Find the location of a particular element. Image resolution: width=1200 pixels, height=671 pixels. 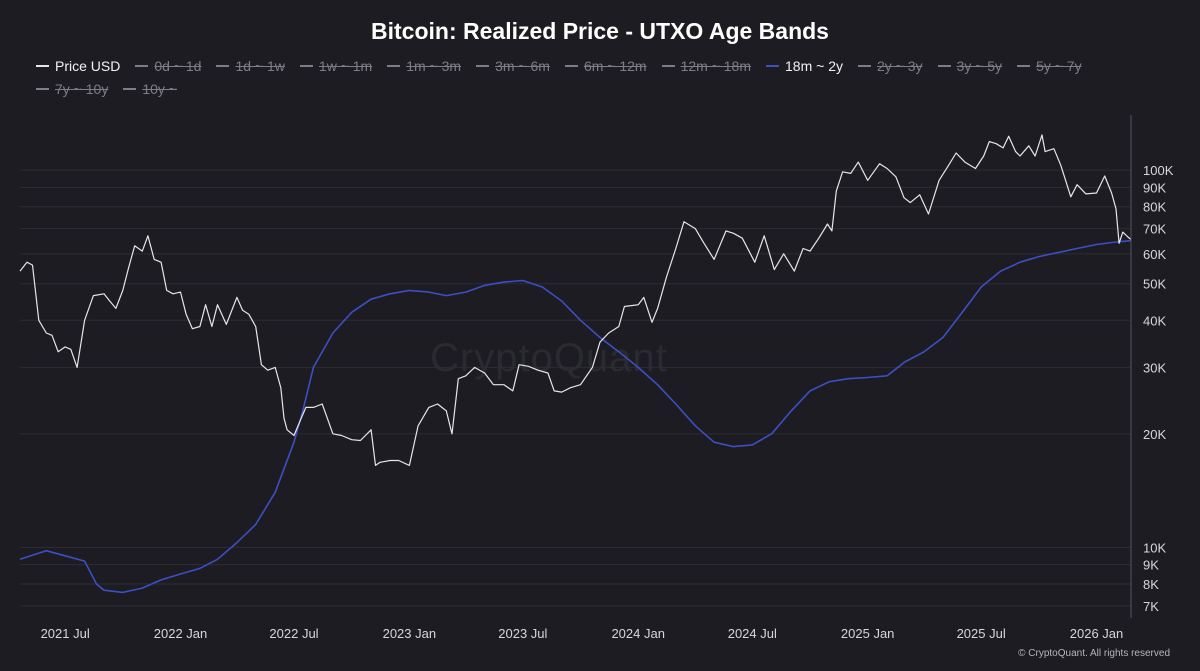

legend-label: 5y ~ 7y is located at coordinates (1059, 66).